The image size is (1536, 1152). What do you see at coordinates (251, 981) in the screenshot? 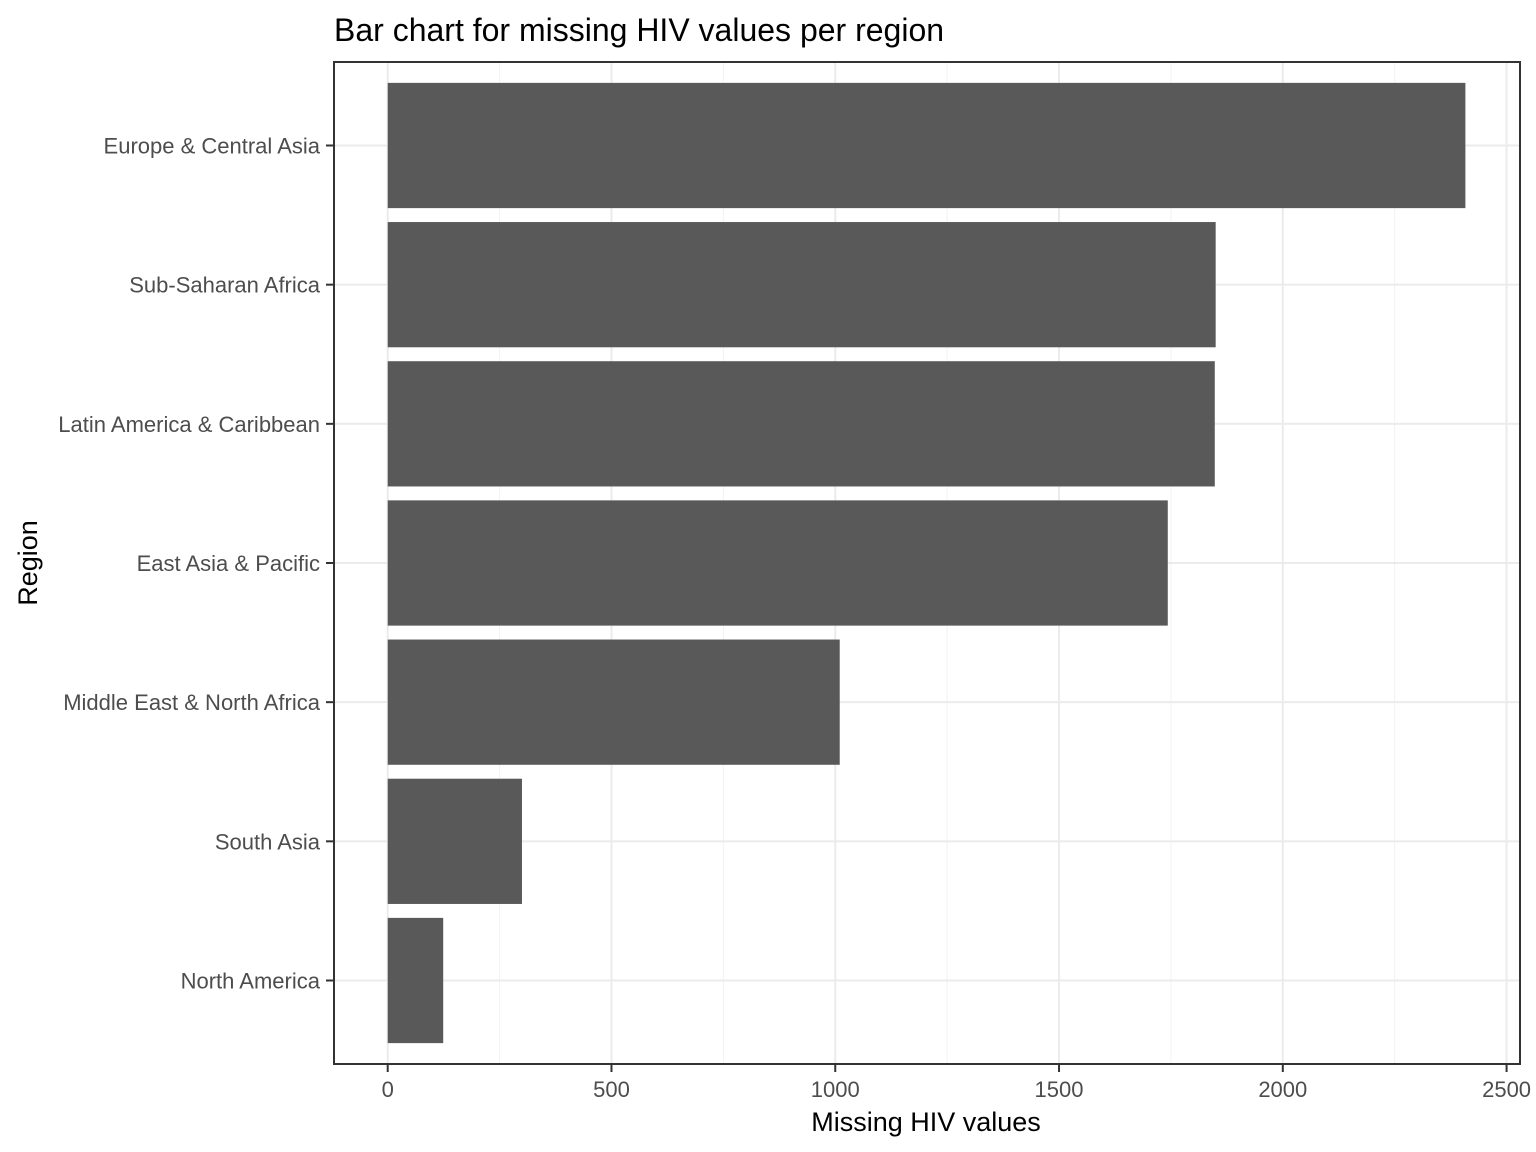
I see `y-tick-label: North America` at bounding box center [251, 981].